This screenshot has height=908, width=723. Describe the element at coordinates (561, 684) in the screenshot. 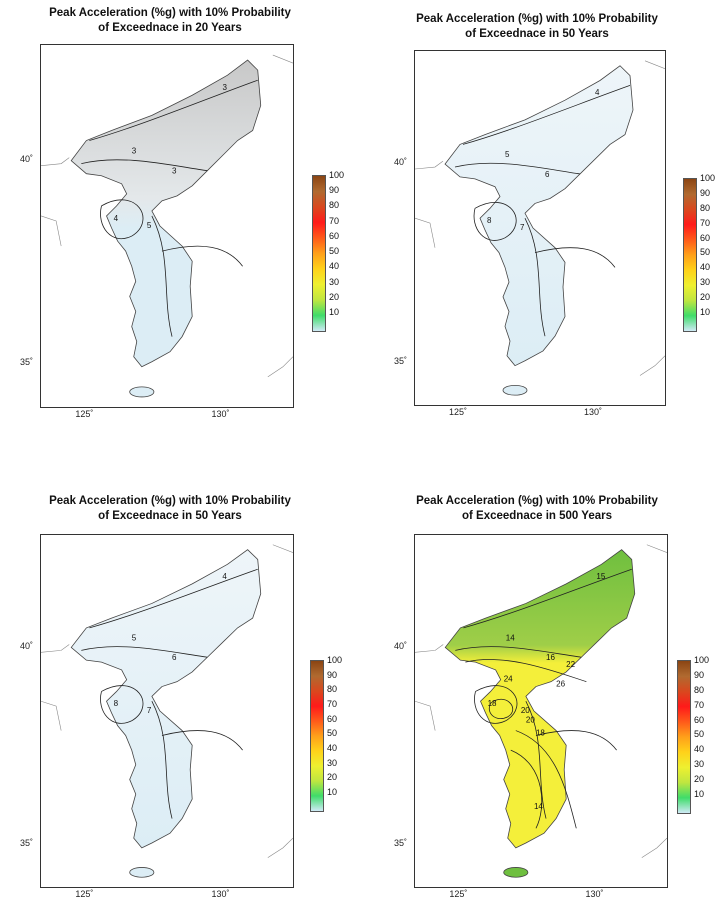

I see `contour-label: 26` at that location.